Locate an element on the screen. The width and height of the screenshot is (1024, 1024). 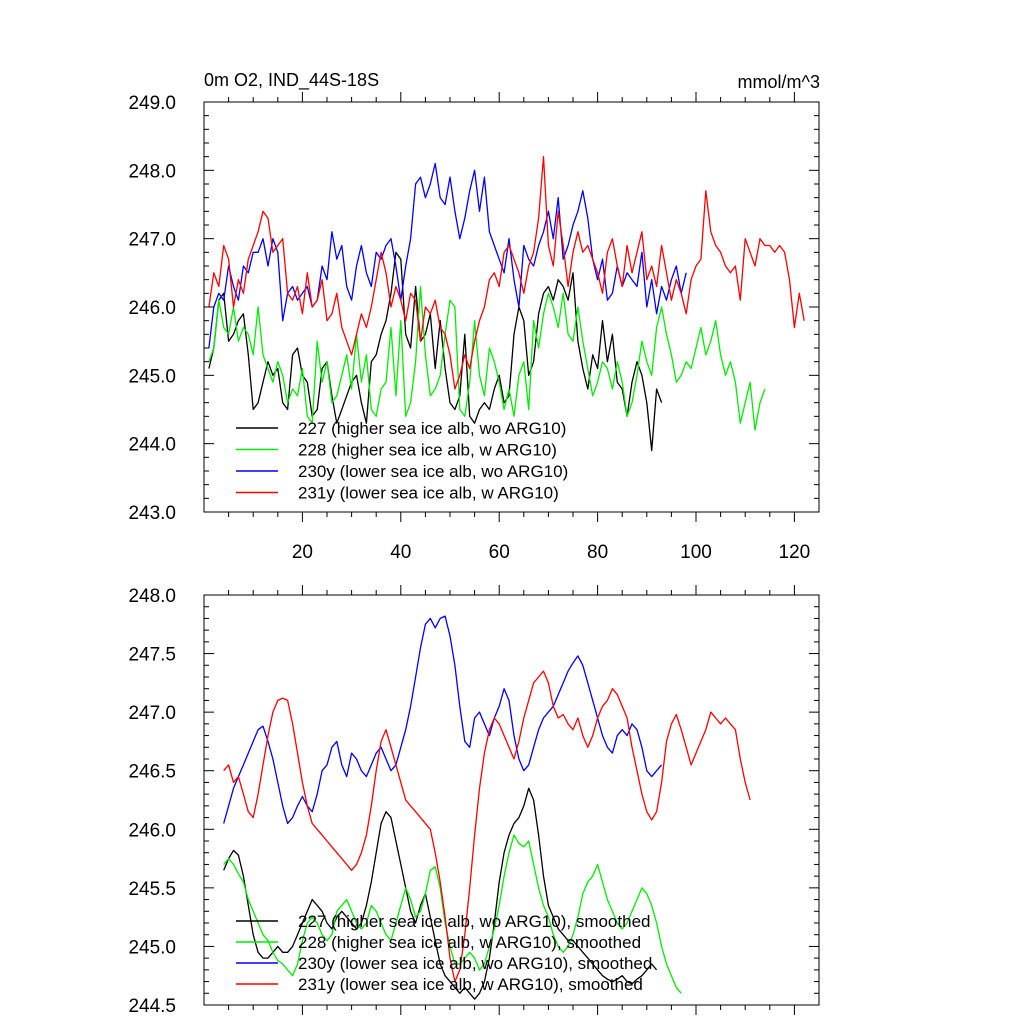
legend-label-2: 230y (lower sea ice alb, wo ARG10) is located at coordinates (433, 471).